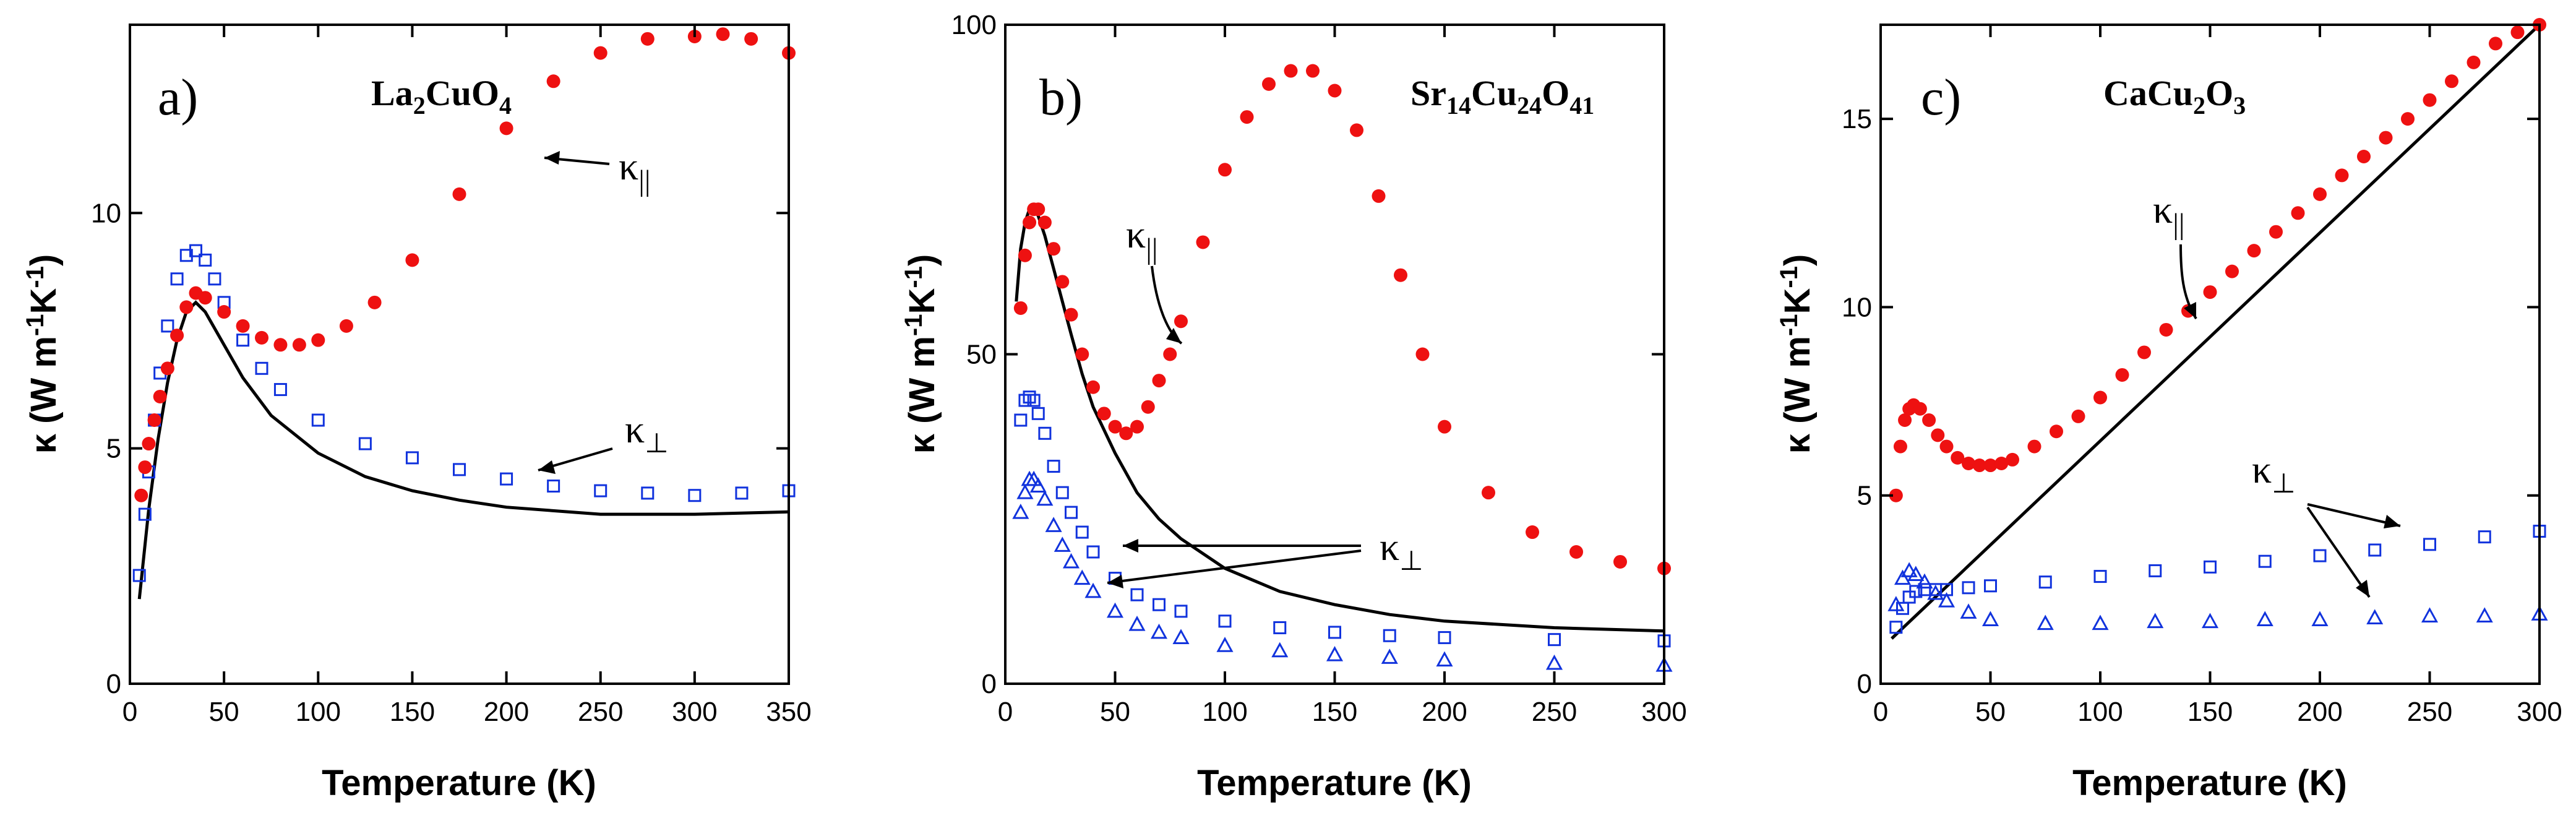  What do you see at coordinates (2274, 473) in the screenshot?
I see `panel-c-kappa-perp-label: κ⊥` at bounding box center [2274, 473].